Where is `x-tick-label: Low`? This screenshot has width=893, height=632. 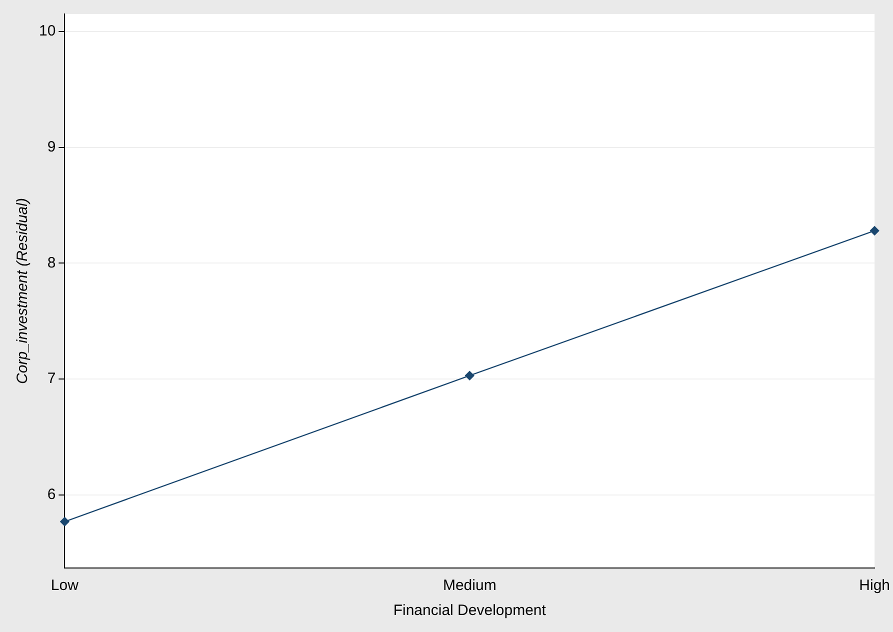
x-tick-label: Low is located at coordinates (64, 585).